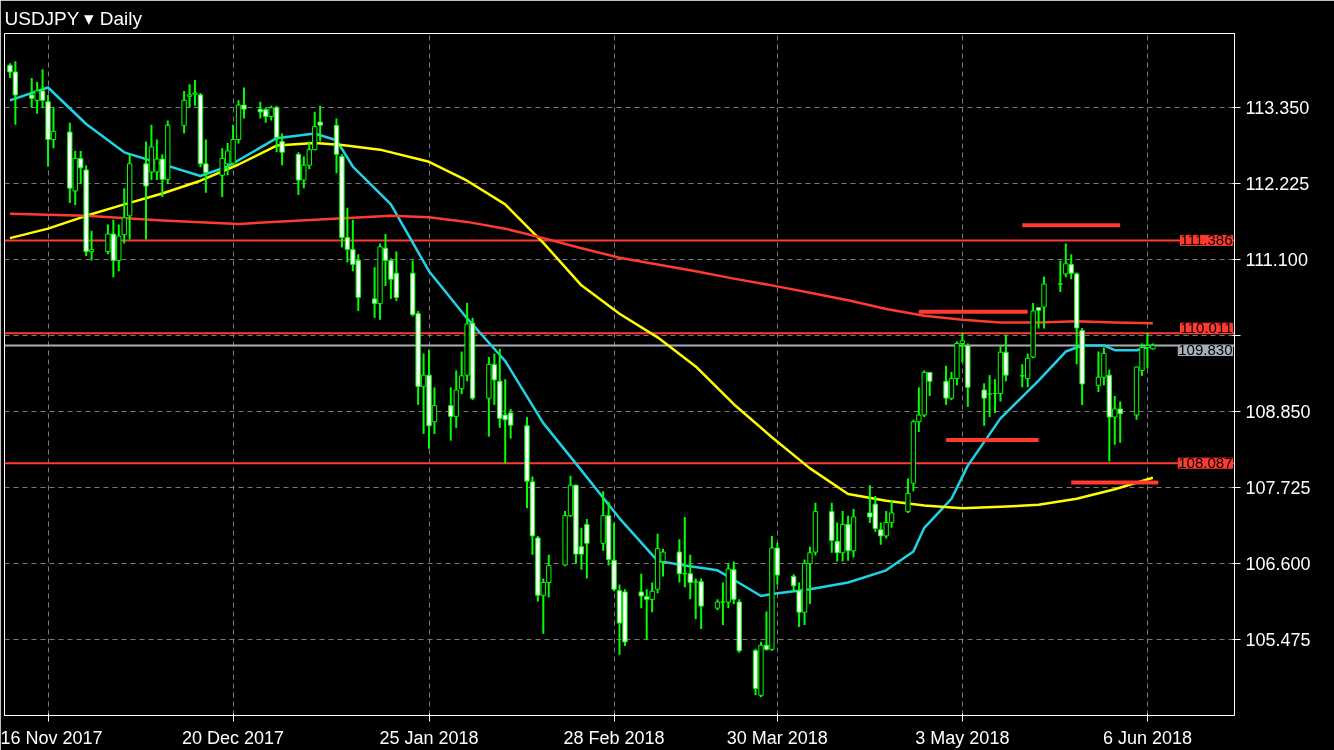  Describe the element at coordinates (1278, 564) in the screenshot. I see `y-tick-label: 106.600` at that location.